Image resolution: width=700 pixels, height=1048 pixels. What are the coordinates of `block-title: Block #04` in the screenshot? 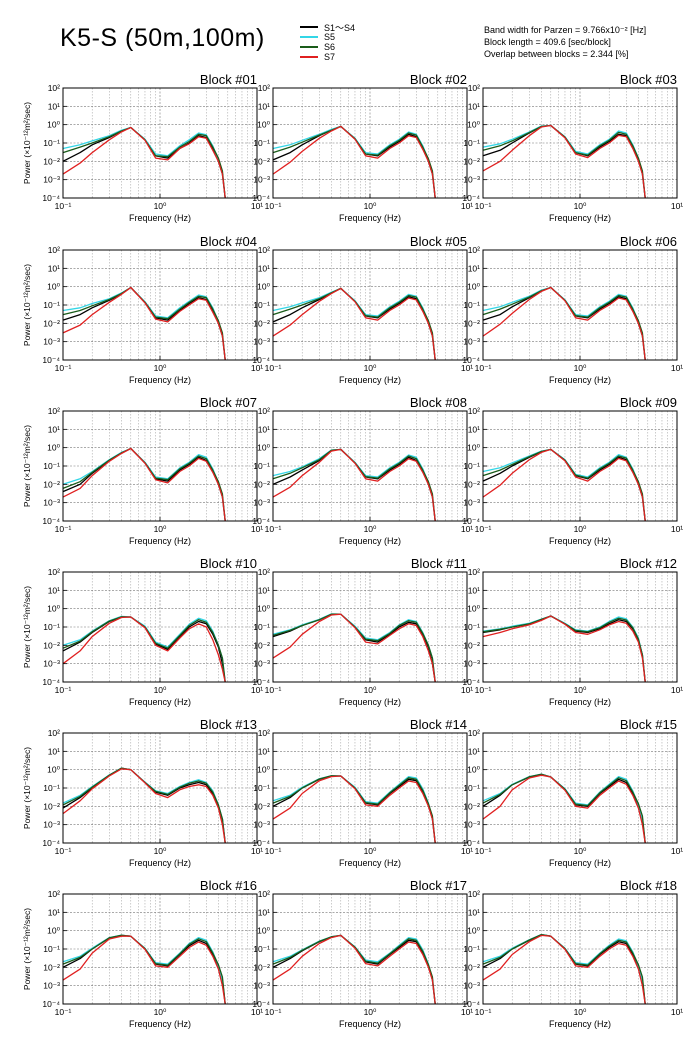 It's located at (228, 241).